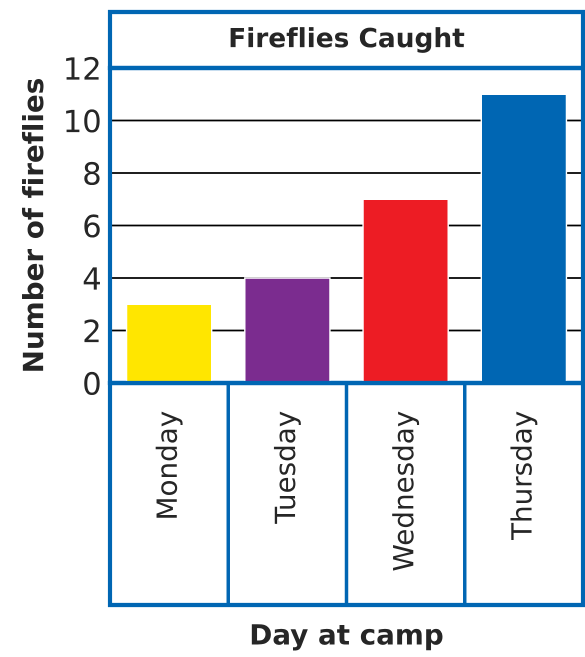 Image resolution: width=585 pixels, height=657 pixels. I want to click on x-tick-label: Thursday, so click(524, 476).